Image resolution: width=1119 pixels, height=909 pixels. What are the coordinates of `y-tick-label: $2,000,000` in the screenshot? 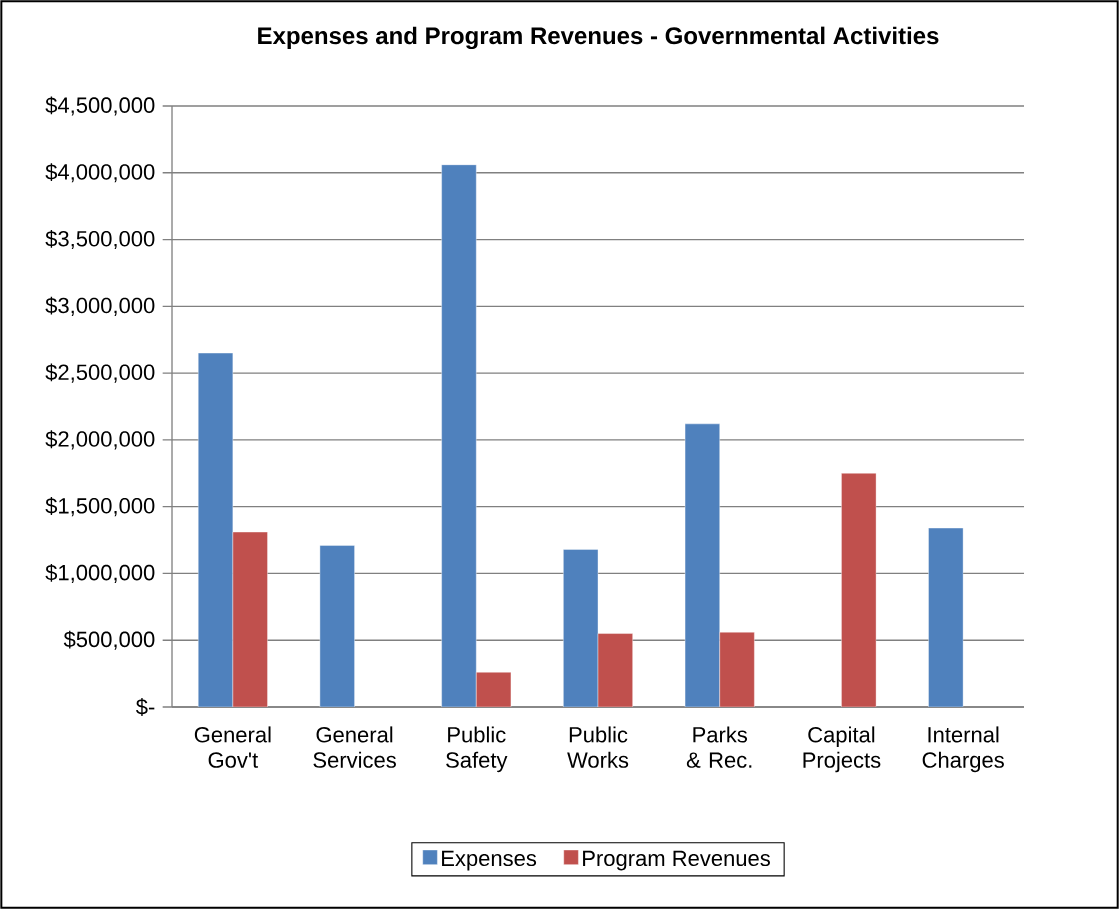 It's located at (100, 440).